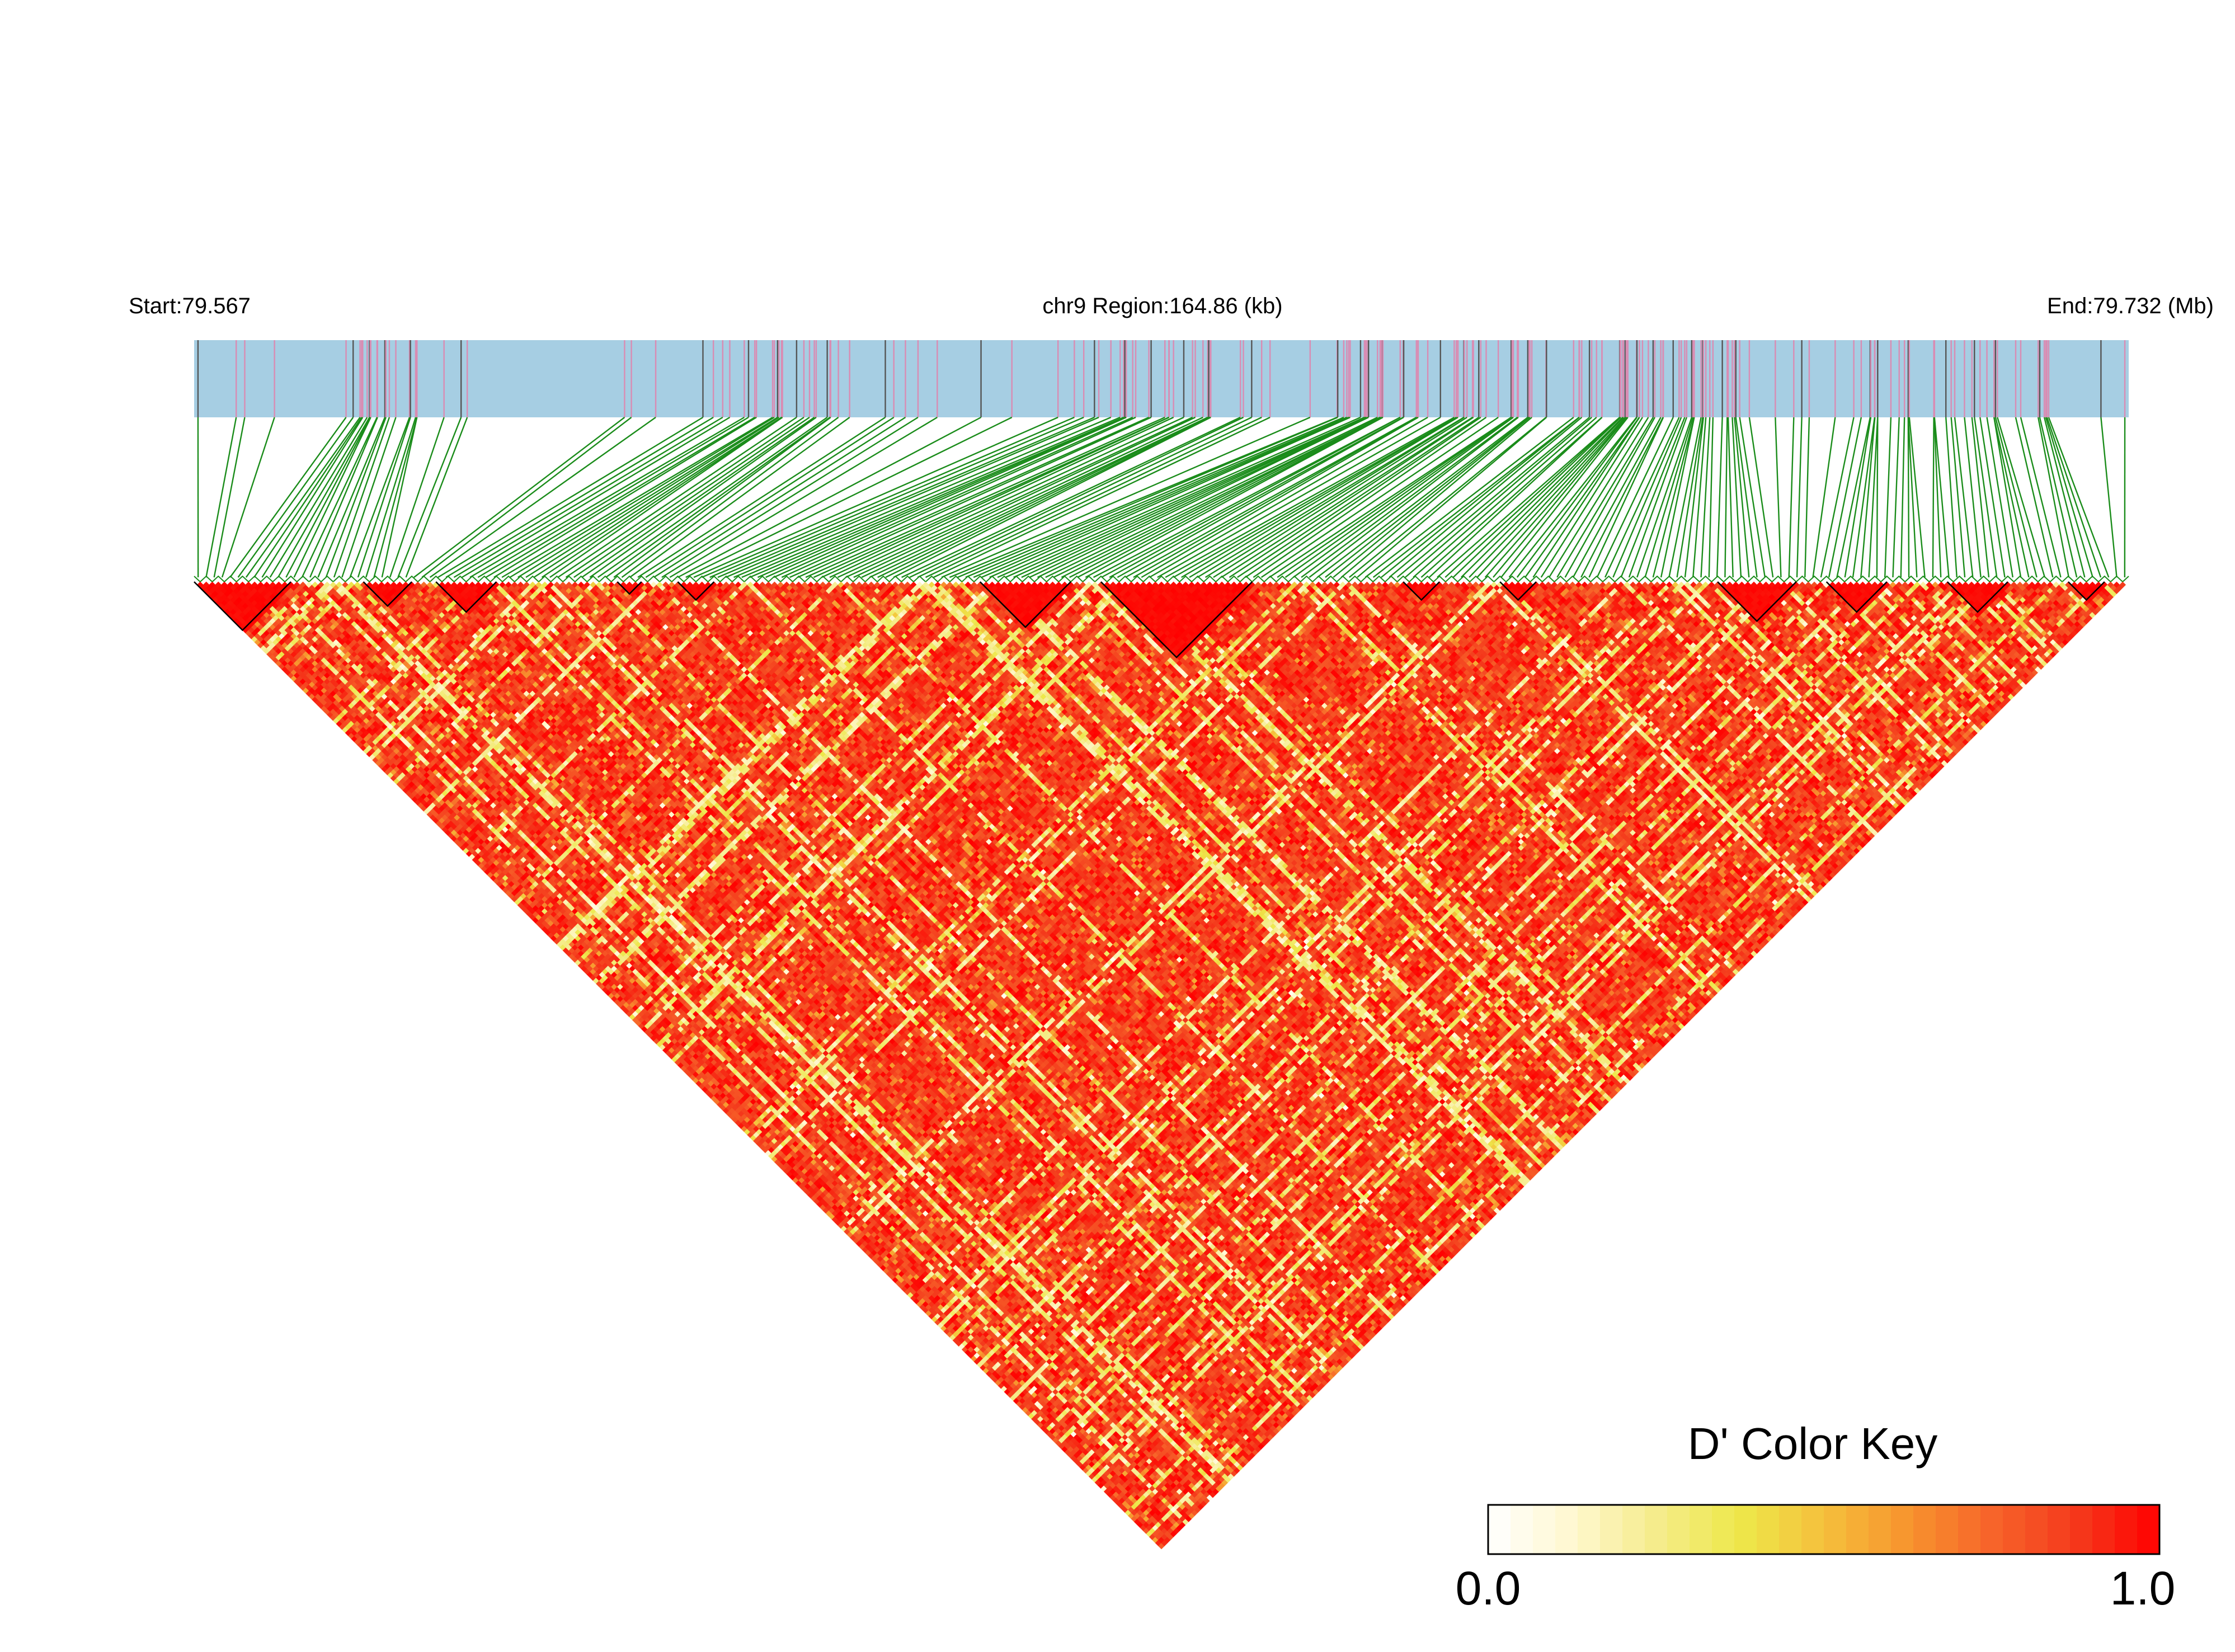 This screenshot has width=2235, height=1652. What do you see at coordinates (2130, 306) in the screenshot?
I see `region-end-label: End:79.732 (Mb)` at bounding box center [2130, 306].